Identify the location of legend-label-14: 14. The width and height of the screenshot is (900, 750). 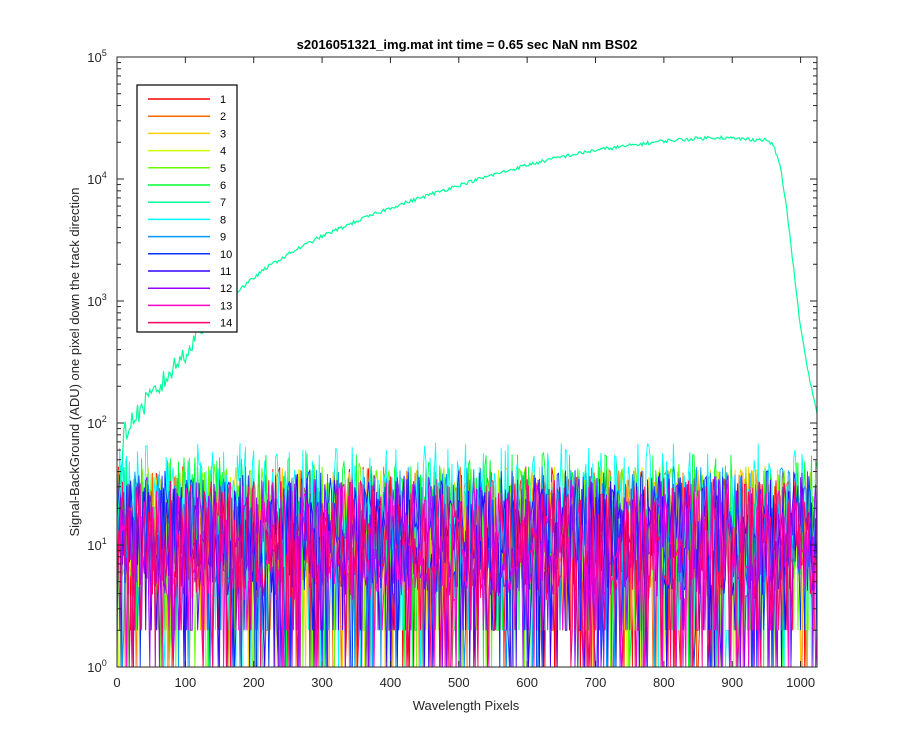
(226, 324).